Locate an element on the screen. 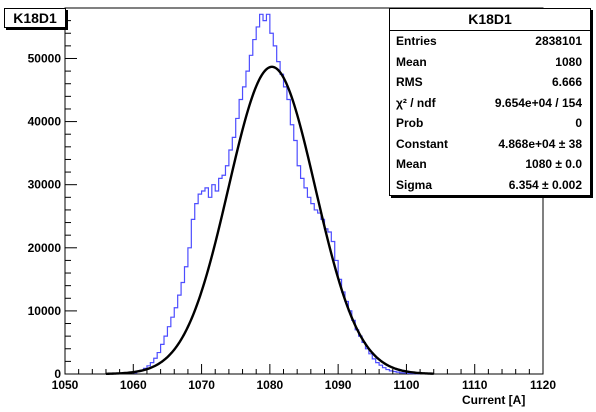 Image resolution: width=596 pixels, height=412 pixels. x-tick-label: 1100 is located at coordinates (406, 385).